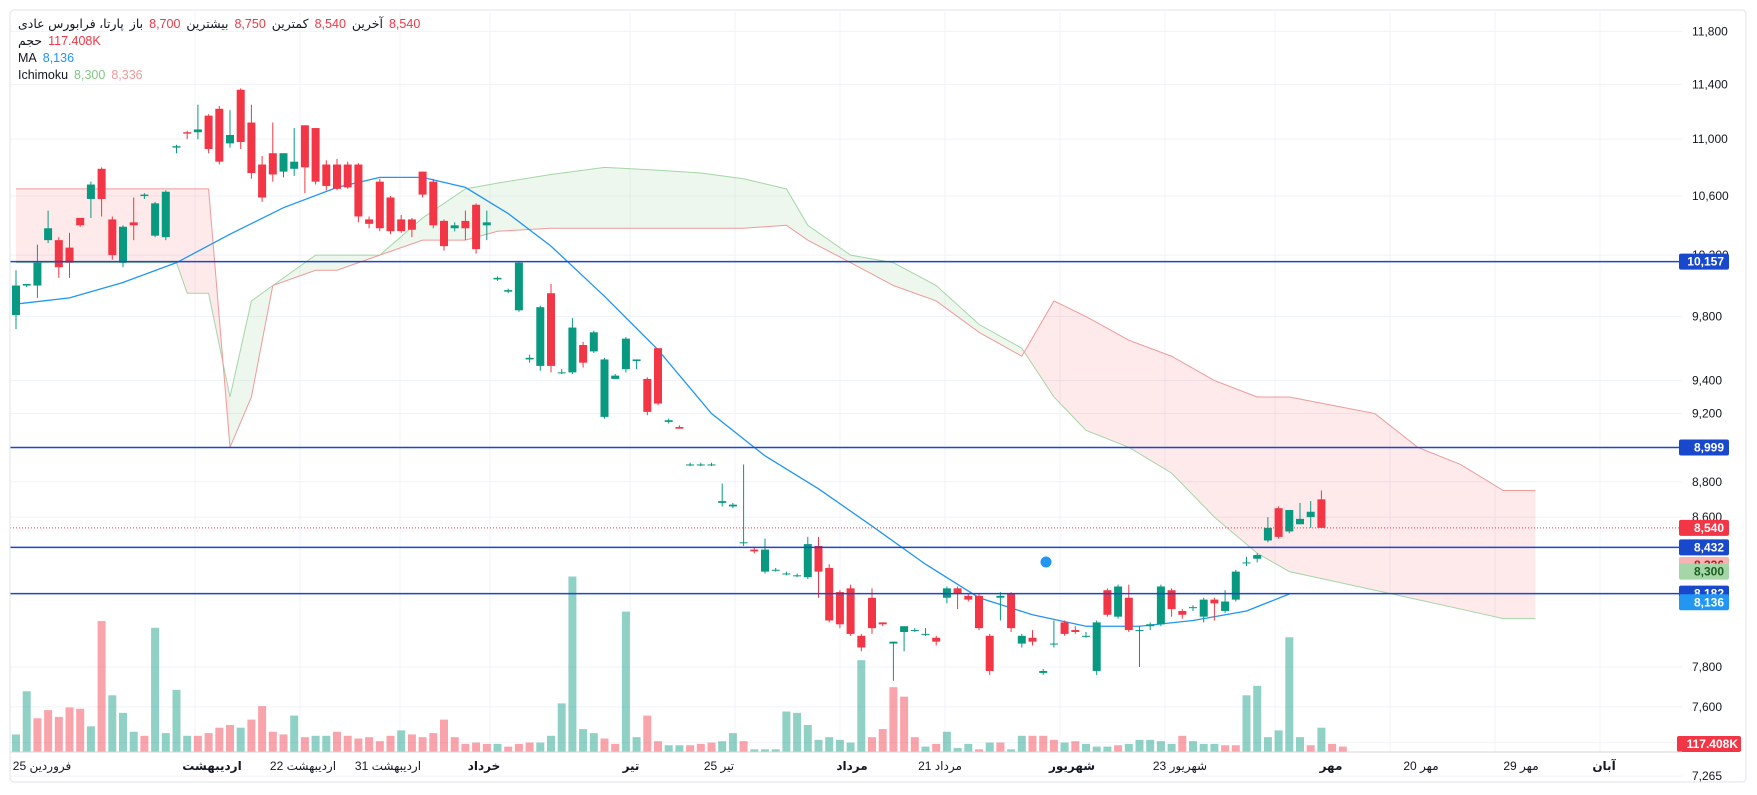 Image resolution: width=1757 pixels, height=795 pixels. I want to click on time-tick-label: 29 مهر, so click(1520, 766).